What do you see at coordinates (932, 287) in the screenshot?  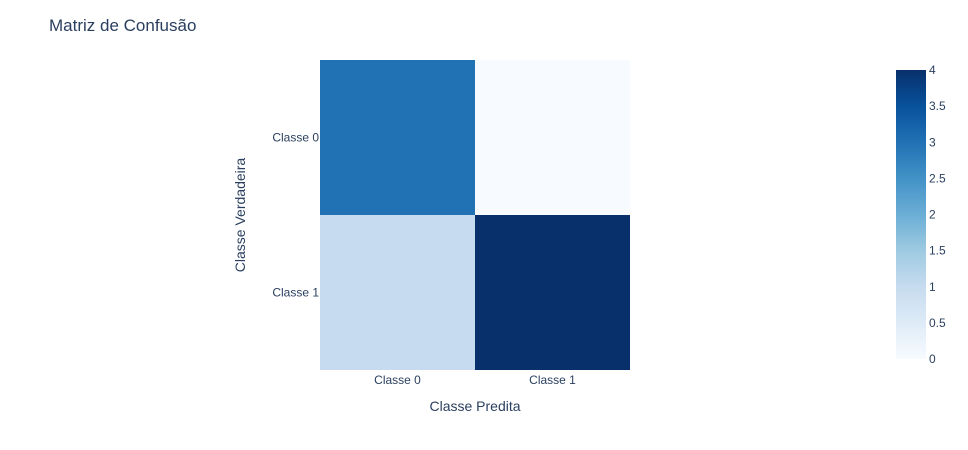 I see `colorbar-tick-label: 1` at bounding box center [932, 287].